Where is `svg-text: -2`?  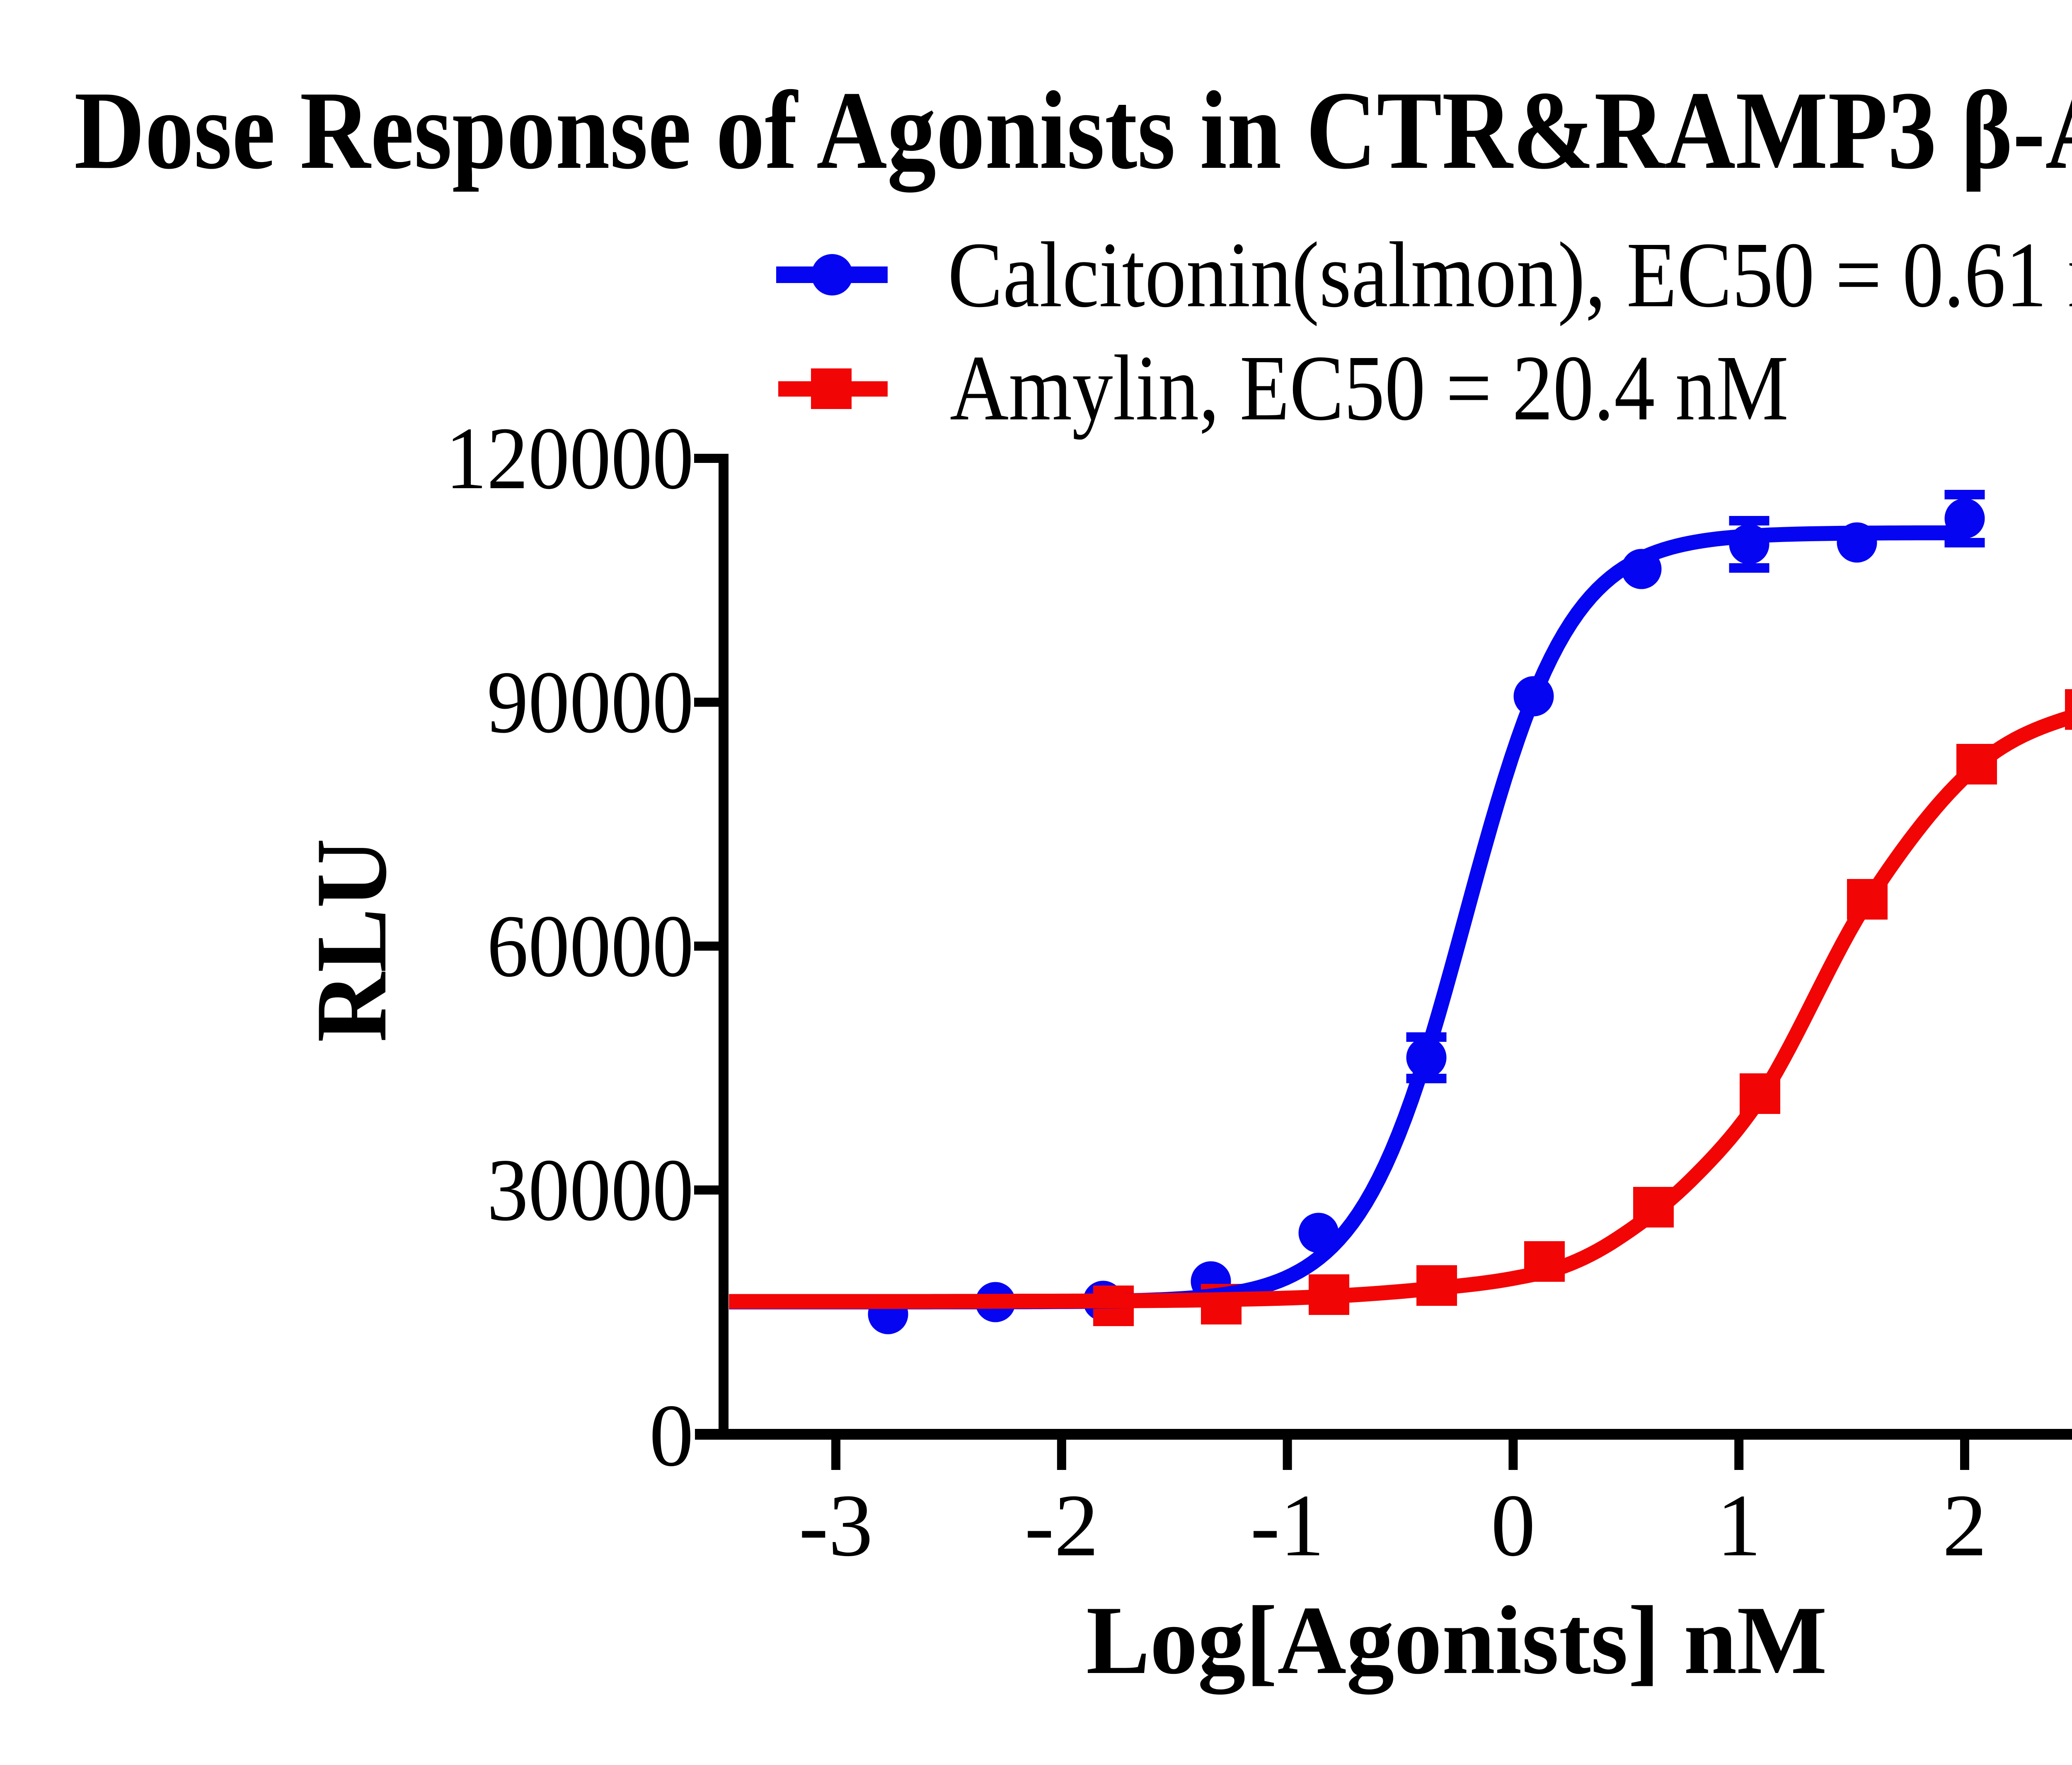 svg-text: -2 is located at coordinates (1061, 1525).